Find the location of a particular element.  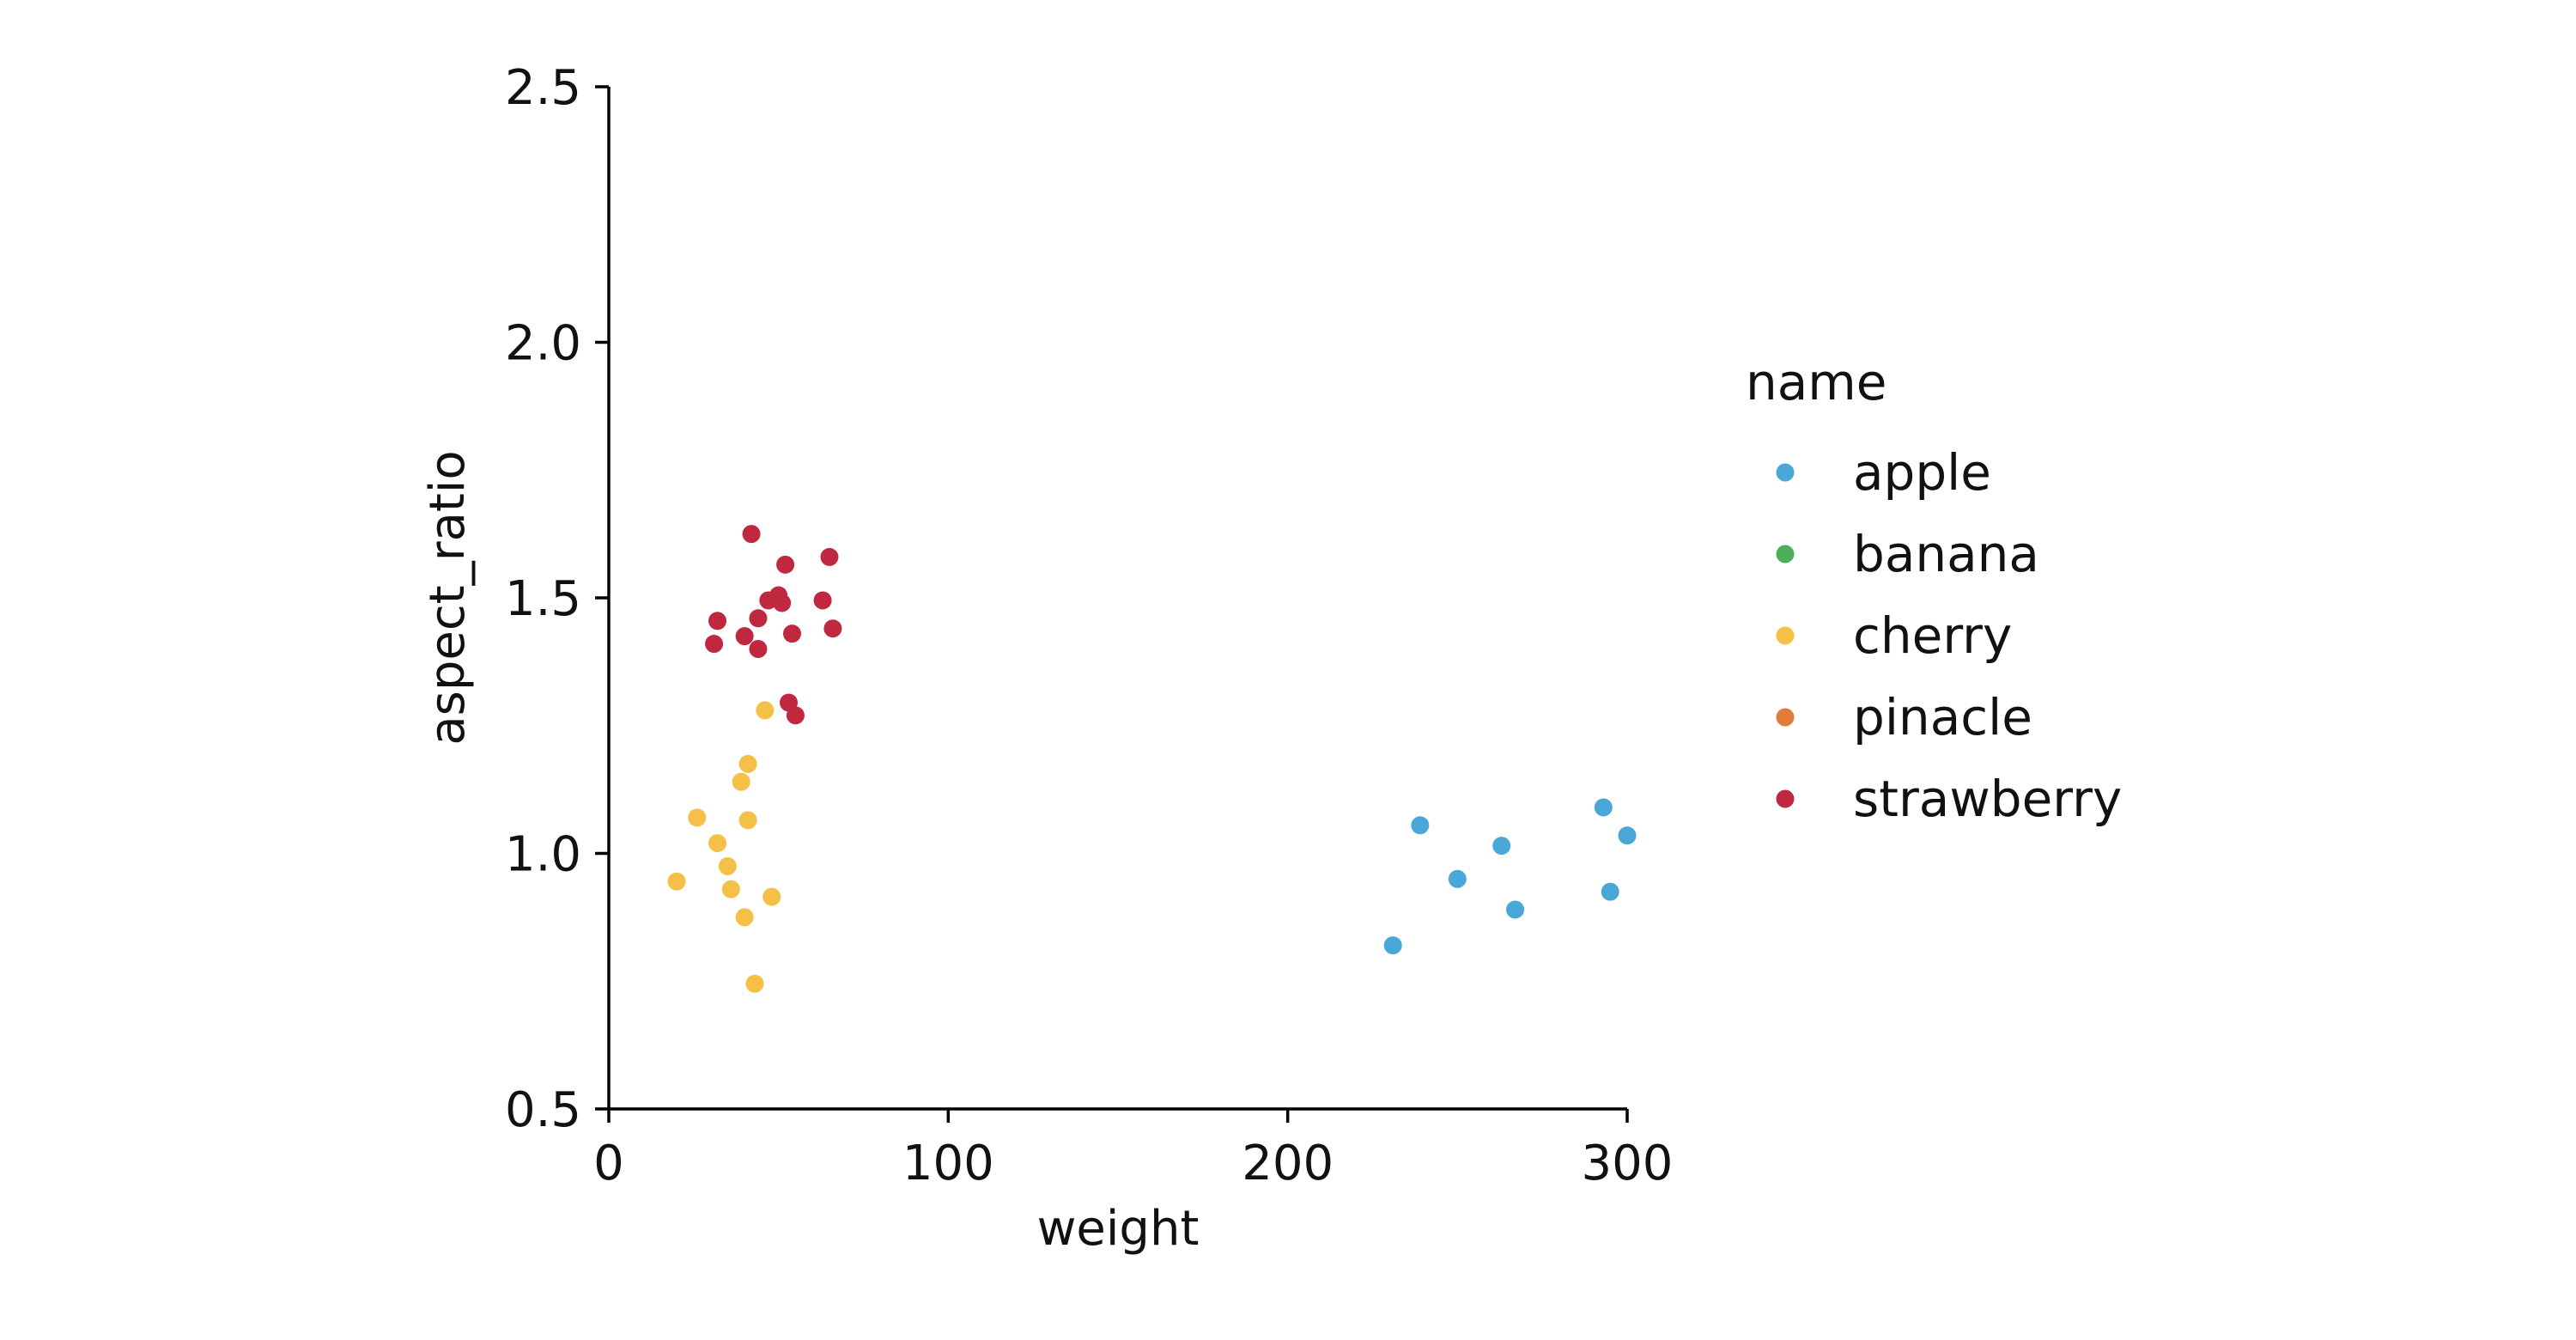

x-axis-label: weight is located at coordinates (1118, 1229).